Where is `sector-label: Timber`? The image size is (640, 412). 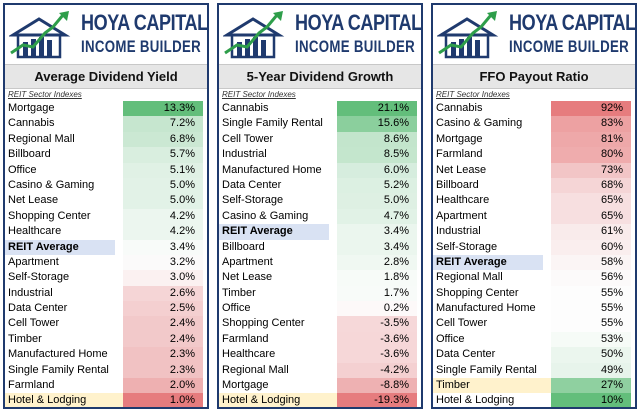
sector-label: Timber is located at coordinates (239, 292).